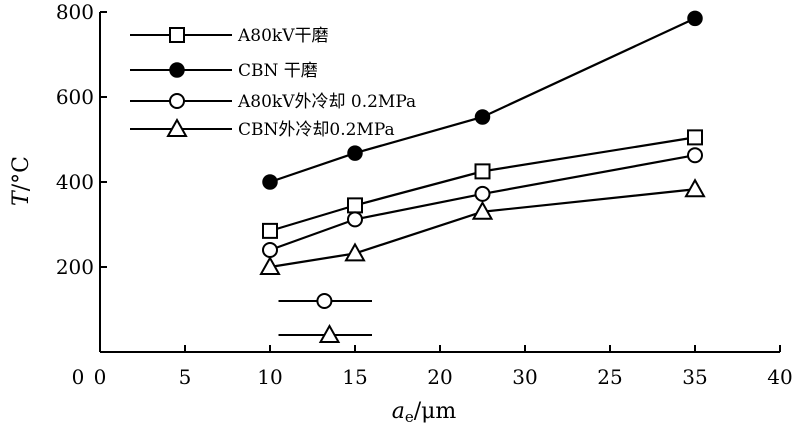 The width and height of the screenshot is (792, 426). Describe the element at coordinates (75, 267) in the screenshot. I see `y-tick-label: 200` at that location.